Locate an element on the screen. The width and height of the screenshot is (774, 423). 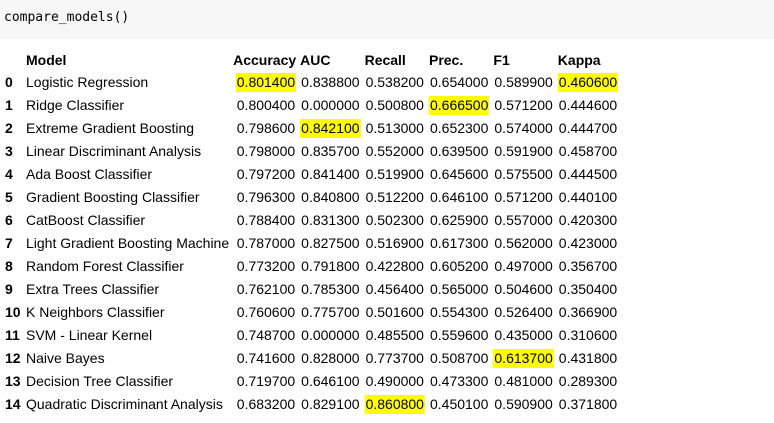
accuracy-value: 0.683200 is located at coordinates (266, 404).